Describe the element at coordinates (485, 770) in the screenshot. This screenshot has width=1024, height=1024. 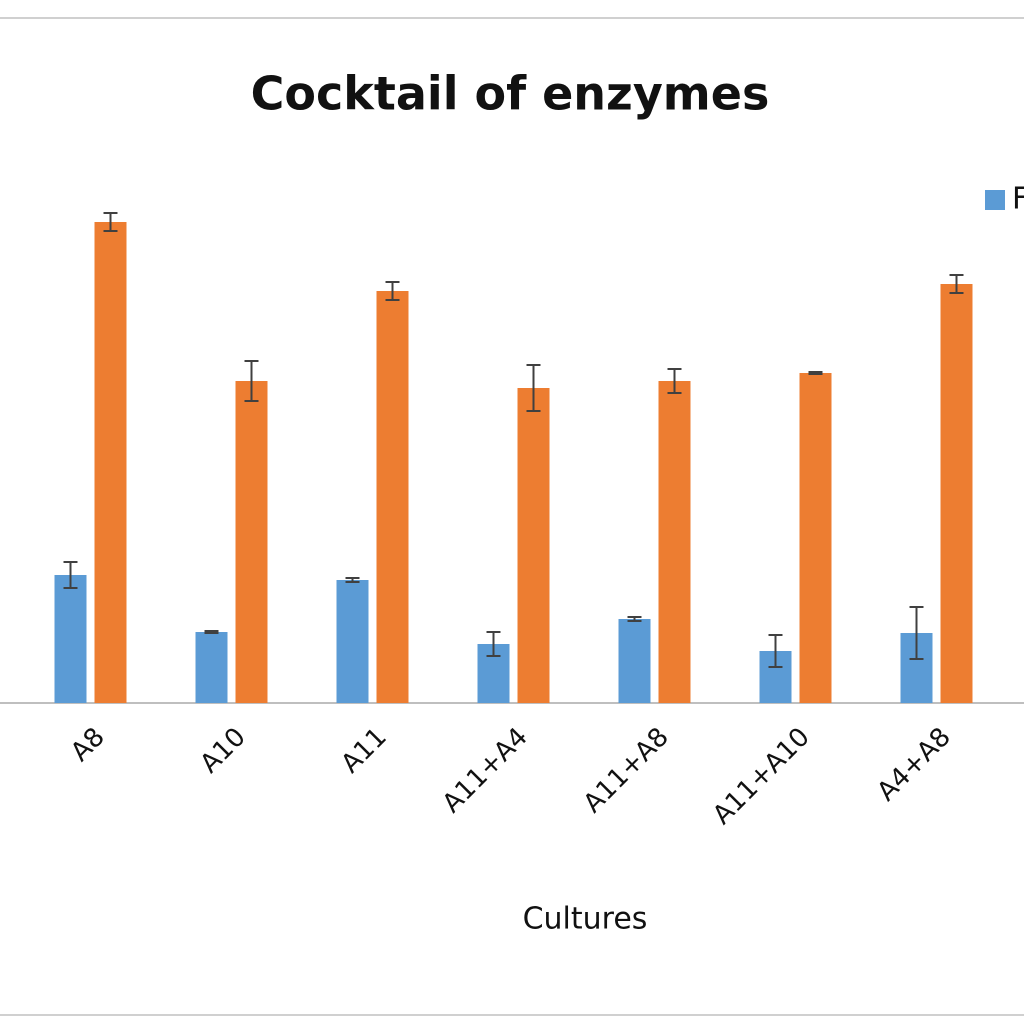
I see `x-tick-label: A11+A4` at that location.